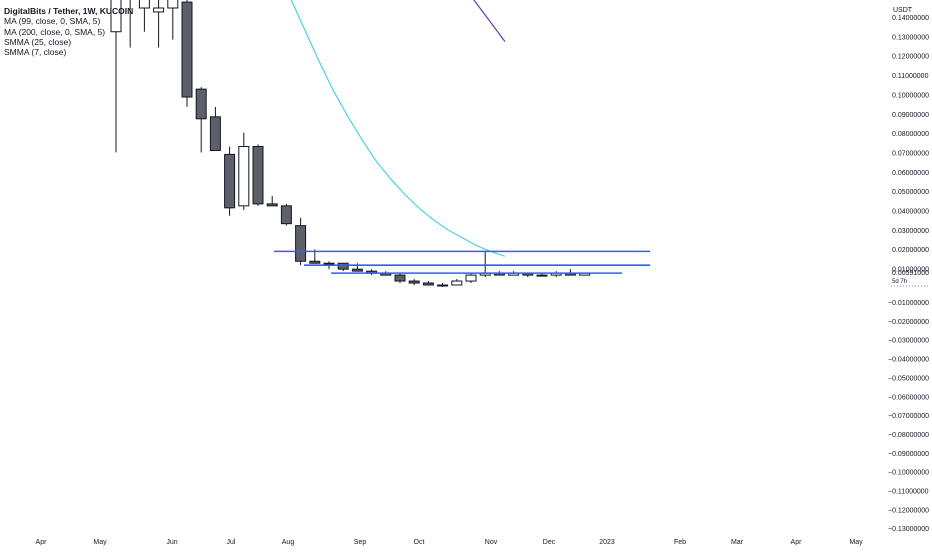 This screenshot has width=932, height=555. Describe the element at coordinates (910, 250) in the screenshot. I see `y-tick-label: 0.02000000` at that location.